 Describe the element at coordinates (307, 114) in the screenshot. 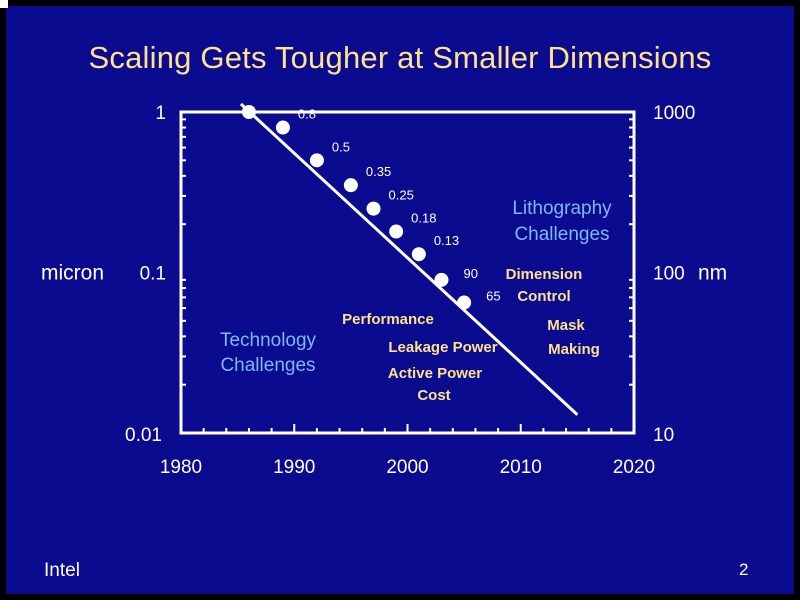

I see `node-label: 0.8` at that location.